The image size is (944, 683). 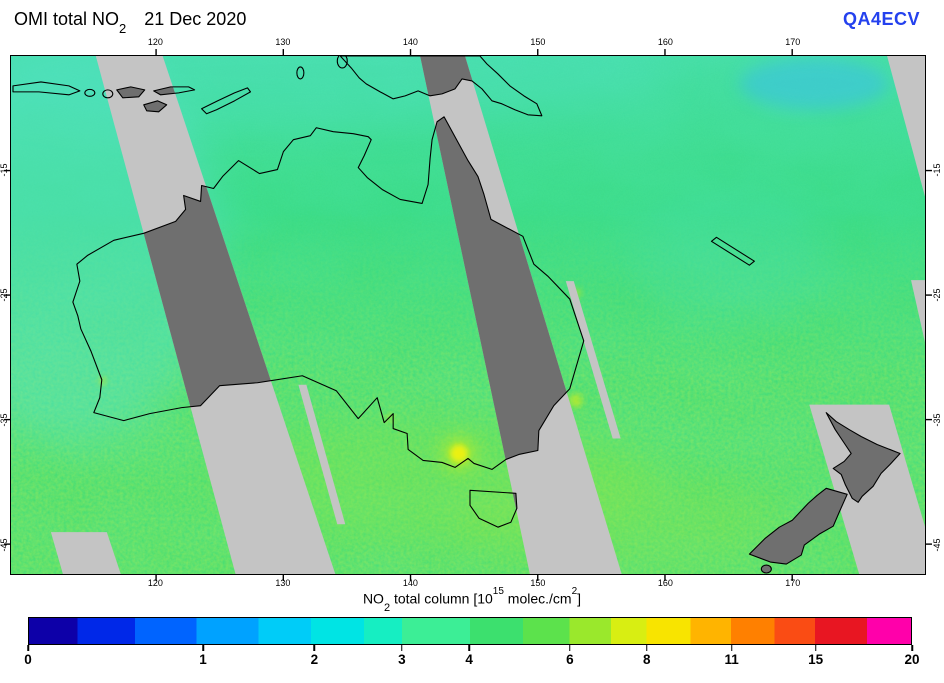 I want to click on colorbar-label-unit: molec./cm, so click(x=537, y=598).